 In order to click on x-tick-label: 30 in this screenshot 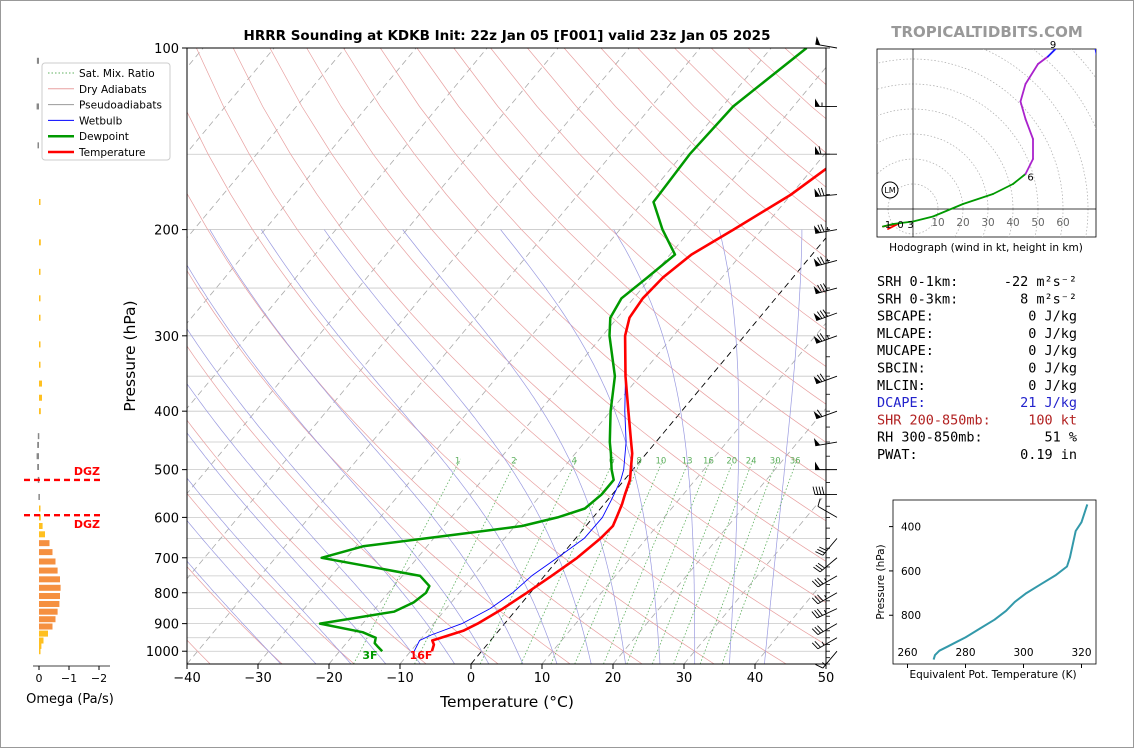, I will do `click(684, 678)`.